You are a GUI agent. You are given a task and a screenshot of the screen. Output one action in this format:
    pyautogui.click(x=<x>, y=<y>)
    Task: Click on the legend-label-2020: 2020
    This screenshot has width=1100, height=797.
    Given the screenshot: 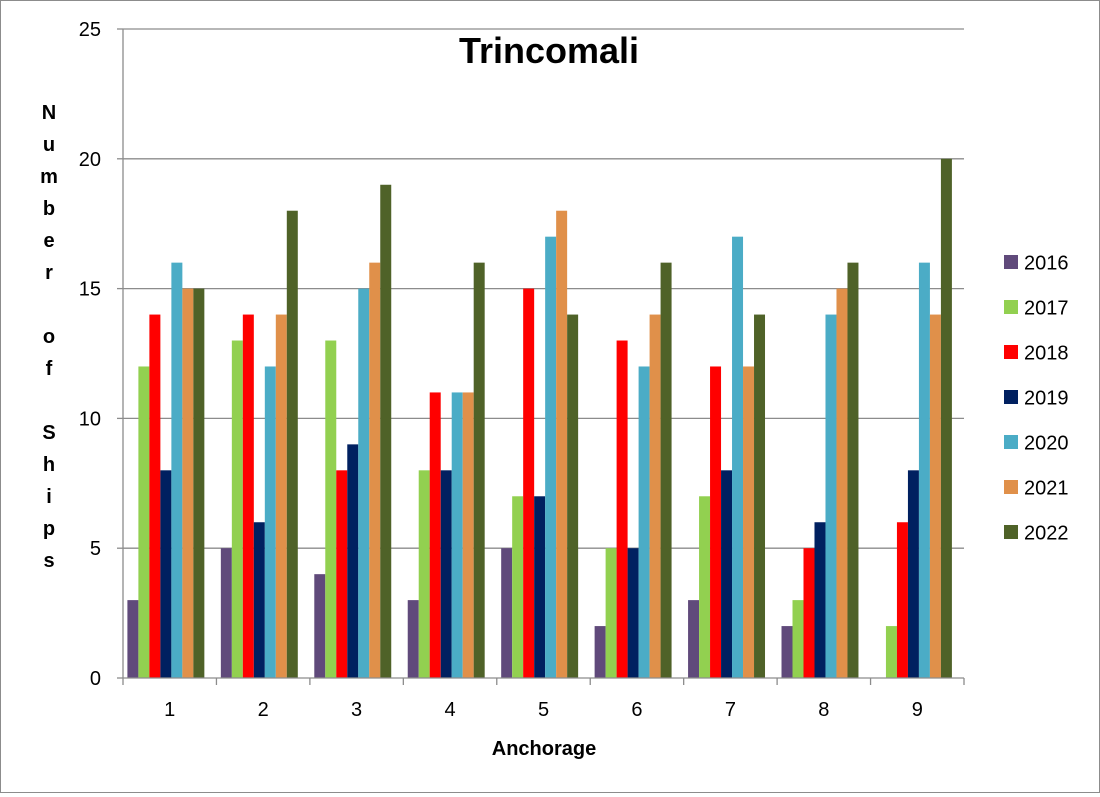 What is the action you would take?
    pyautogui.click(x=1046, y=444)
    